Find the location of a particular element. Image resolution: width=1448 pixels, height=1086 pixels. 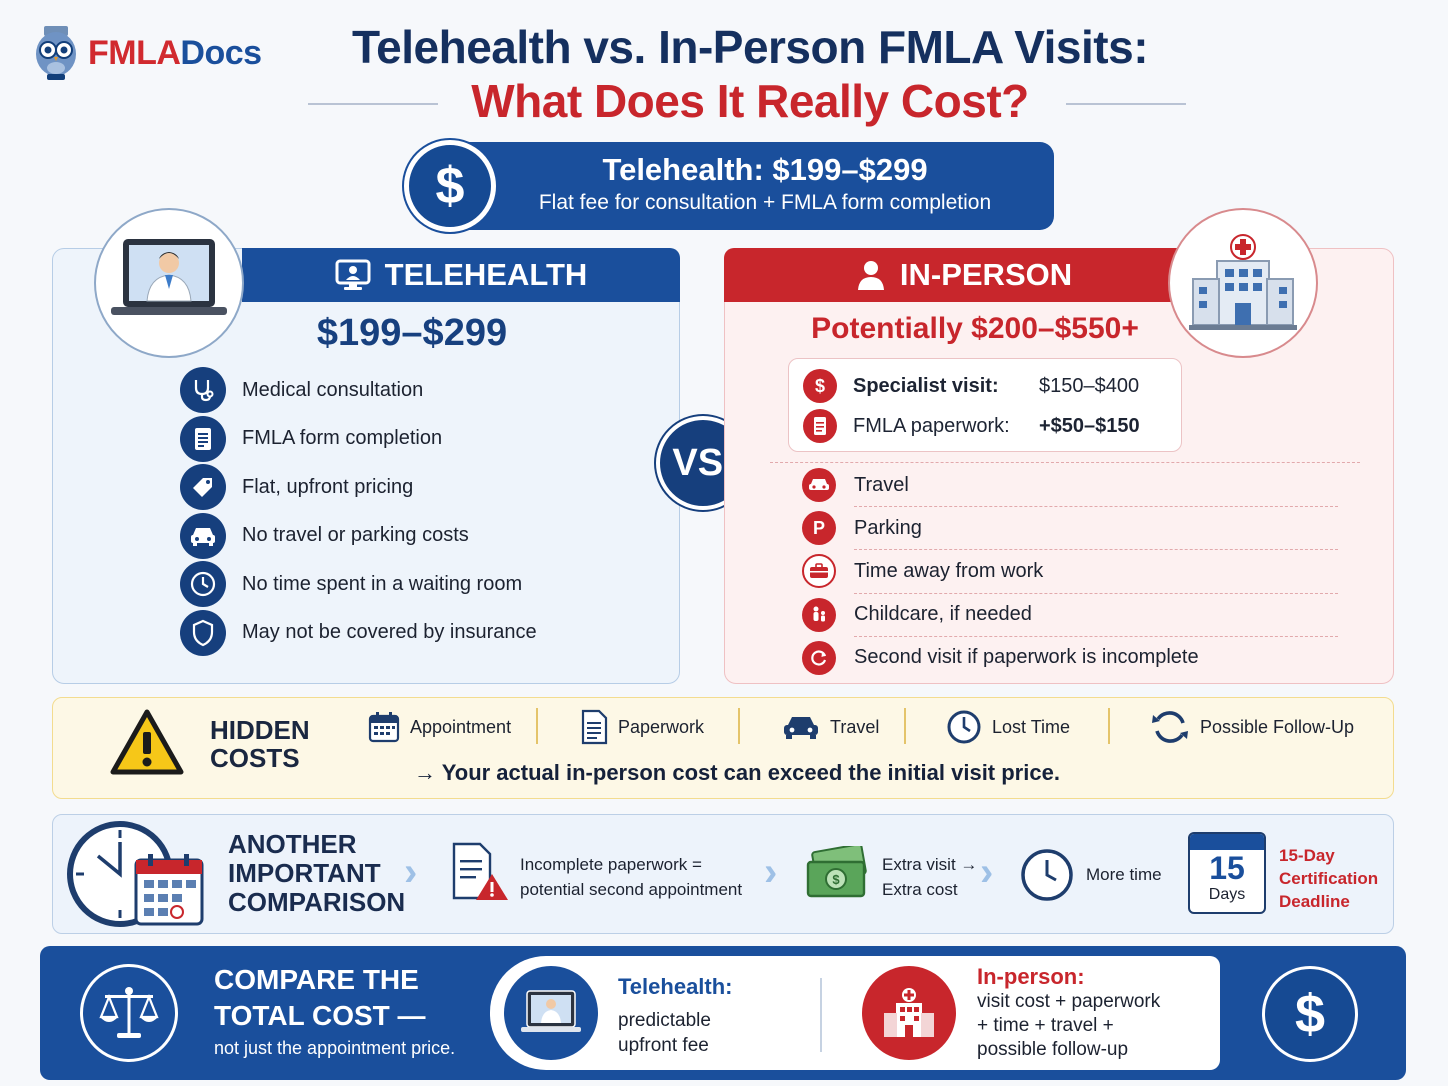

briefcase-icon is located at coordinates (819, 571).